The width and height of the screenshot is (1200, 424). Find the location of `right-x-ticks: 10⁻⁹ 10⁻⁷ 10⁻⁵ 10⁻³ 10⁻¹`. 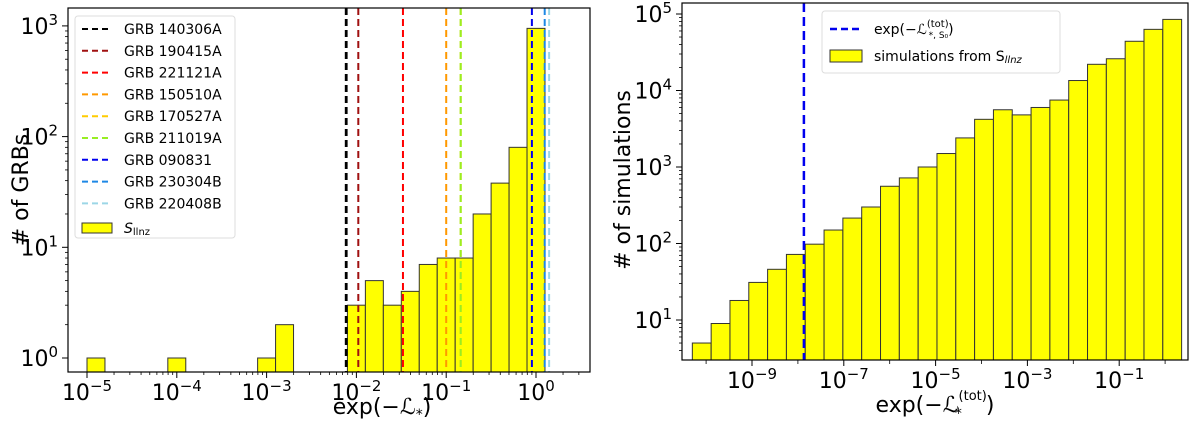

right-x-ticks: 10⁻⁹ 10⁻⁷ 10⁻⁵ 10⁻³ 10⁻¹ is located at coordinates (935, 377).